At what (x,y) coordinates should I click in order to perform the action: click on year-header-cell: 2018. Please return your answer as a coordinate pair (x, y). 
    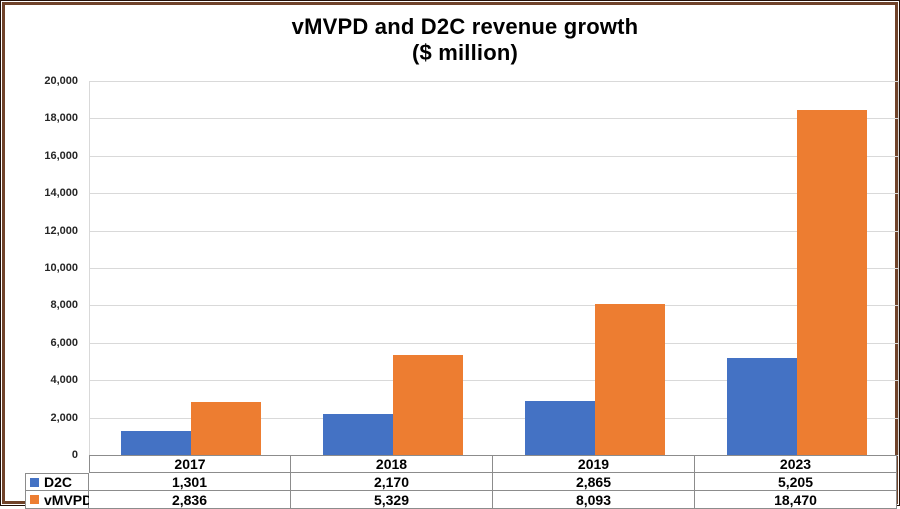
    Looking at the image, I should click on (392, 464).